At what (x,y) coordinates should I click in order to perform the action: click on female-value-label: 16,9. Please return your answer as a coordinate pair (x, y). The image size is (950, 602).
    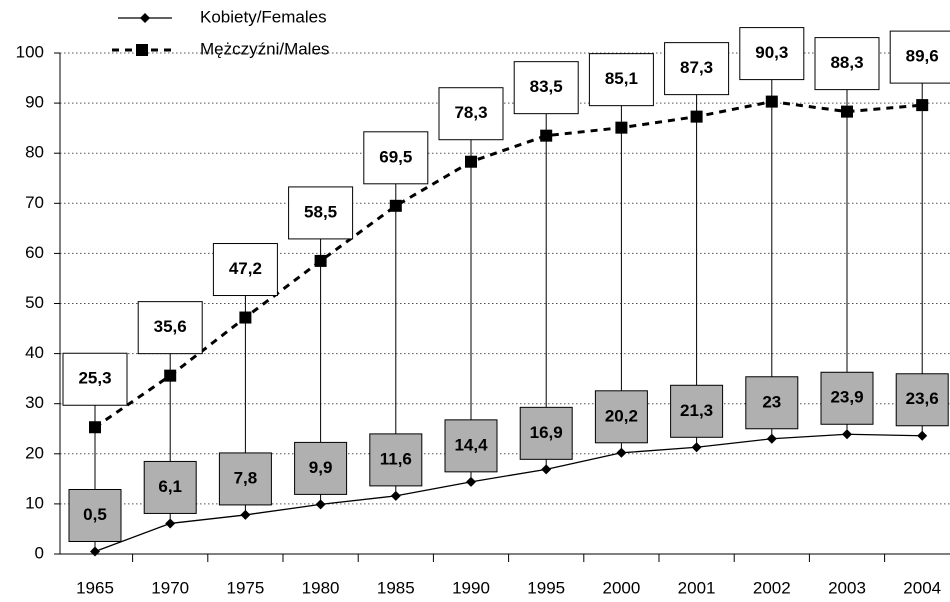
    Looking at the image, I should click on (546, 432).